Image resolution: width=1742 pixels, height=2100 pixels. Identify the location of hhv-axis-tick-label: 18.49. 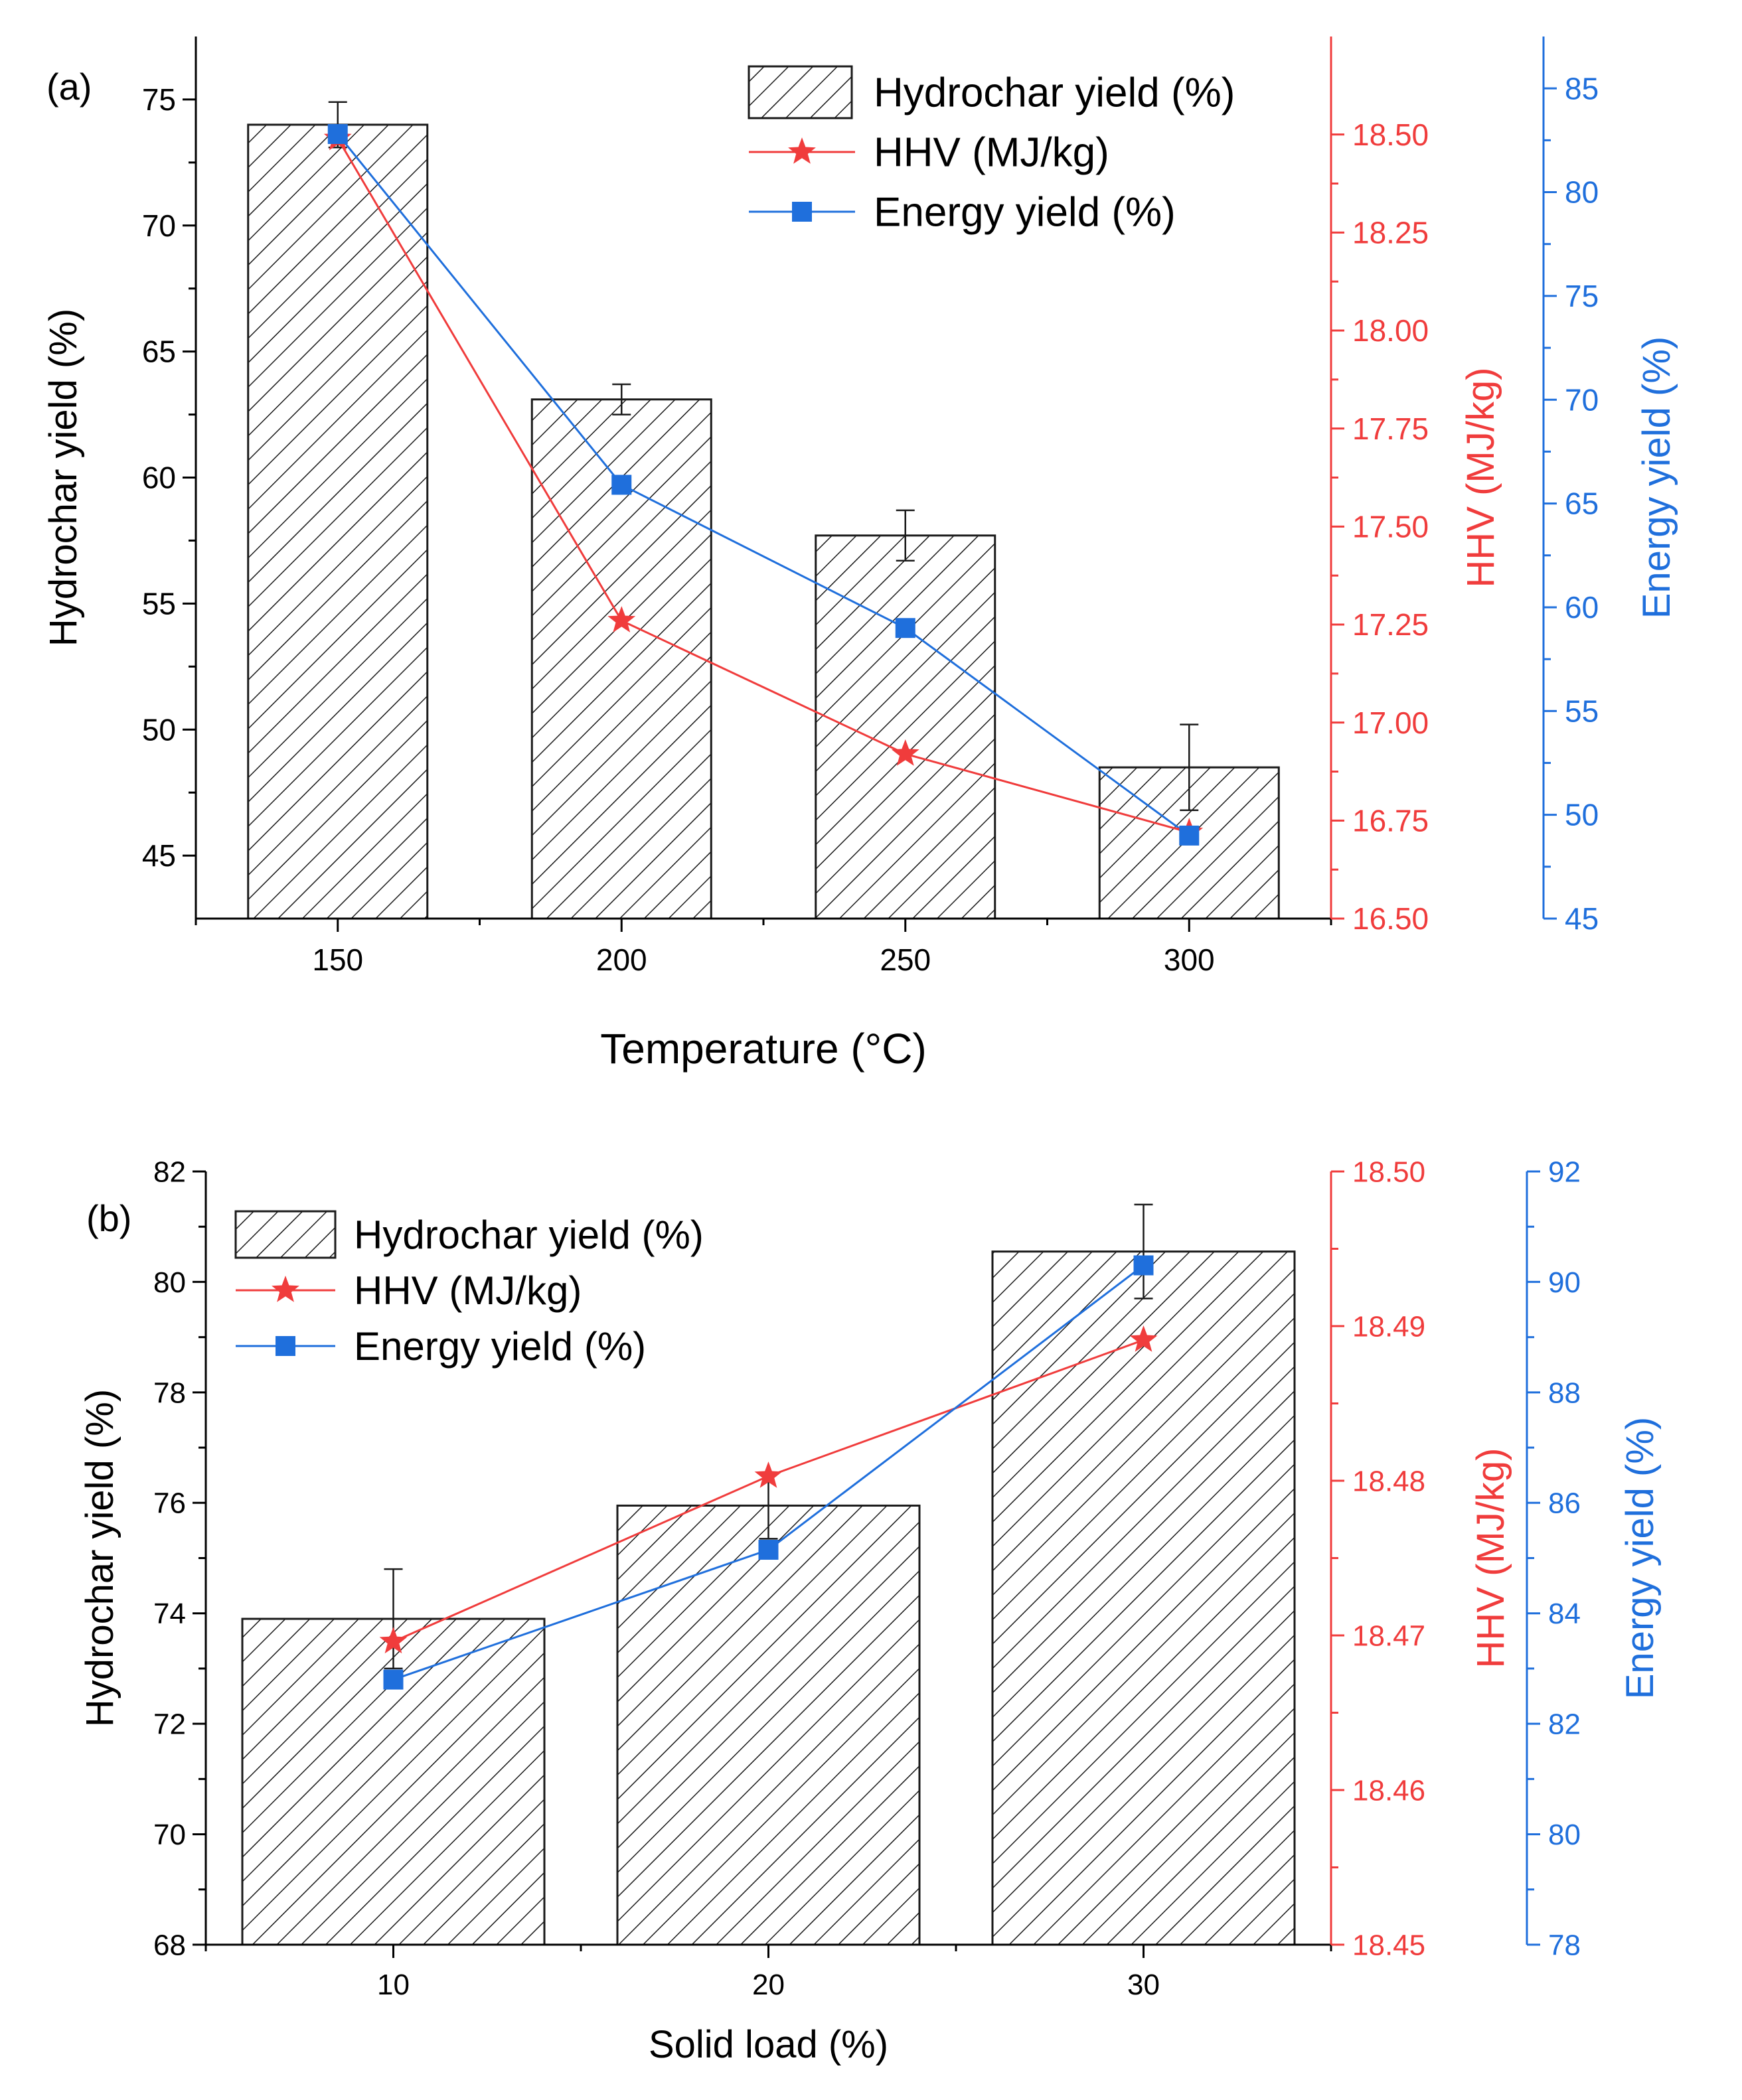
(1388, 1326).